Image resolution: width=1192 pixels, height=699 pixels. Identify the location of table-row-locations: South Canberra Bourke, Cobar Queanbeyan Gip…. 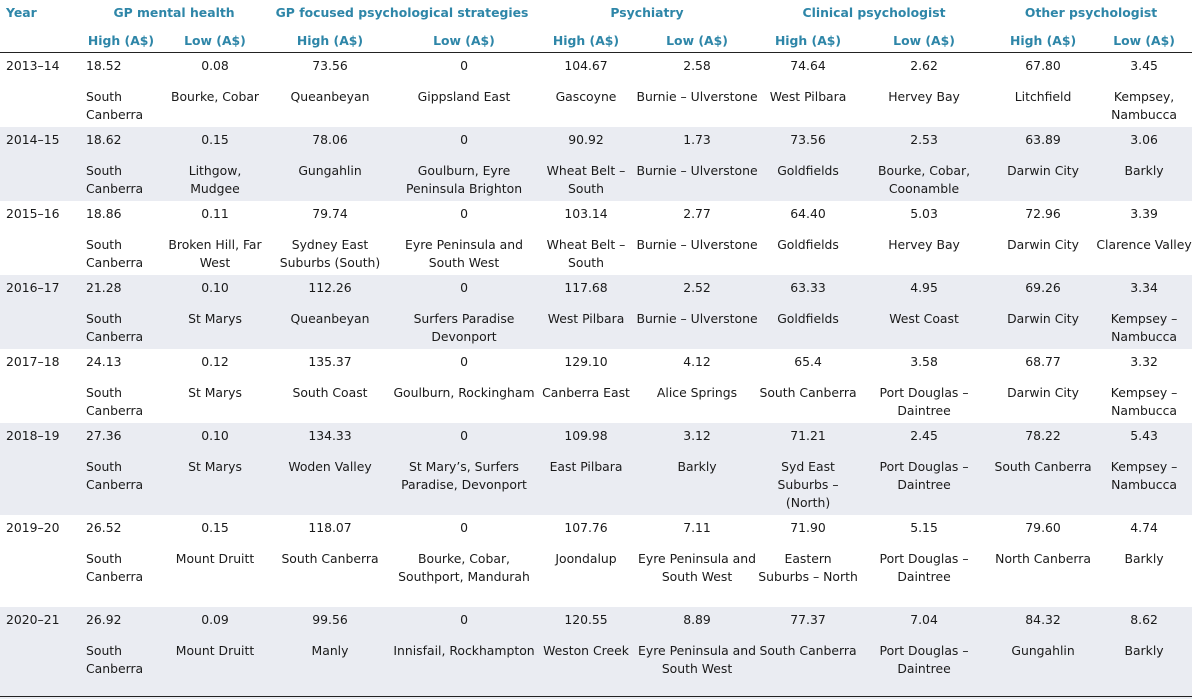
(596, 103).